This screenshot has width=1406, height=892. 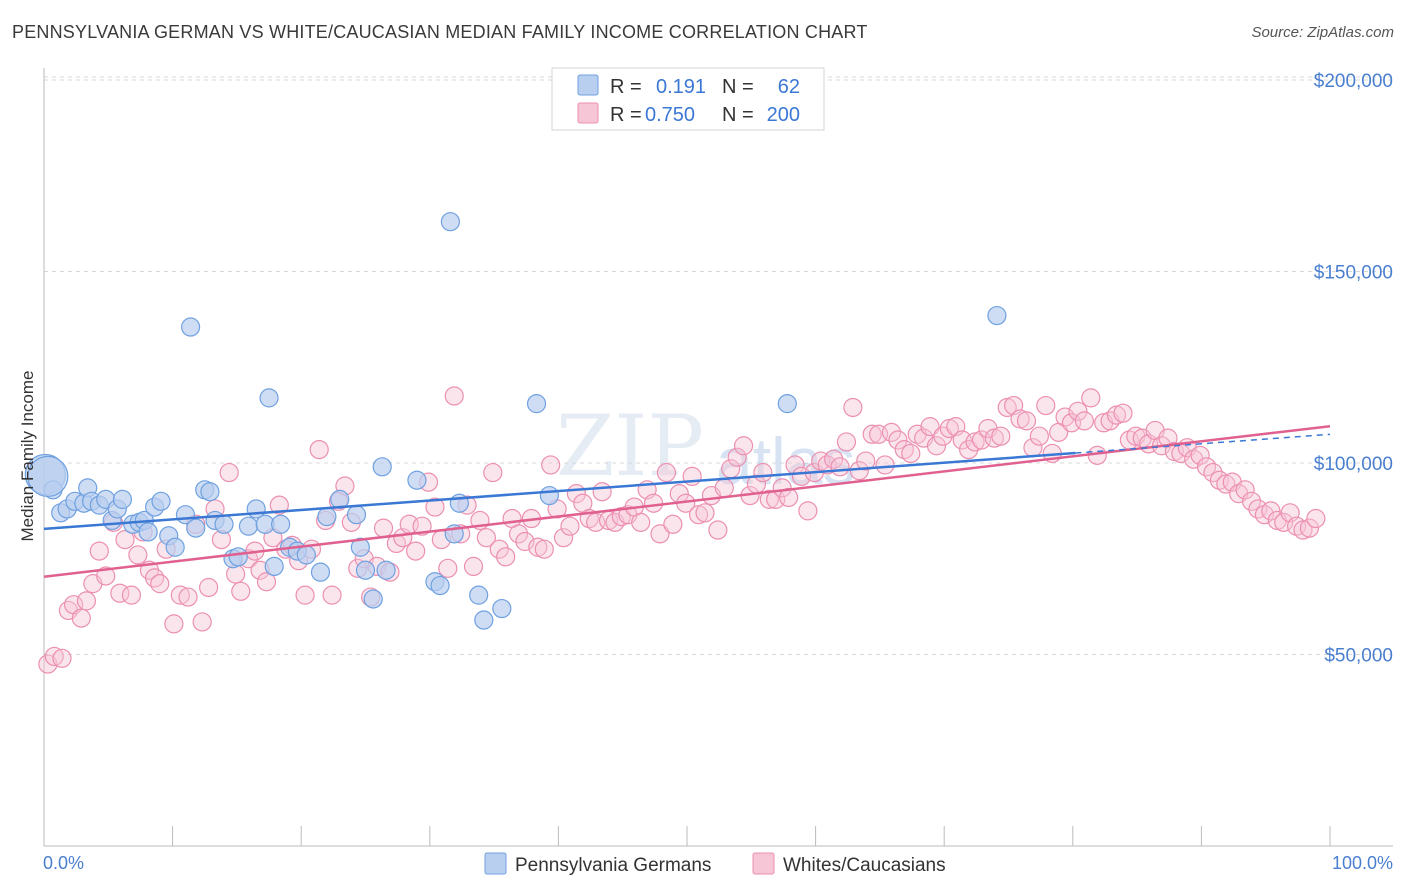 What do you see at coordinates (630, 446) in the screenshot?
I see `watermark-zip: ZIP` at bounding box center [630, 446].